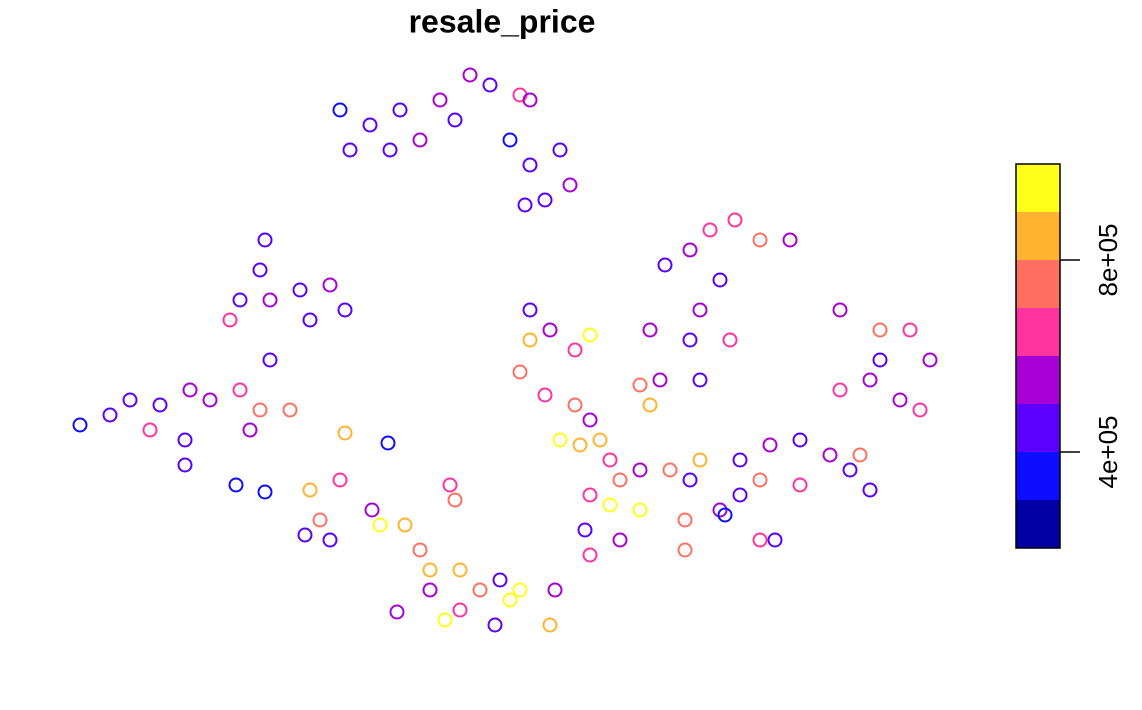 This screenshot has height=710, width=1142. I want to click on map-title: resale_price, so click(502, 21).